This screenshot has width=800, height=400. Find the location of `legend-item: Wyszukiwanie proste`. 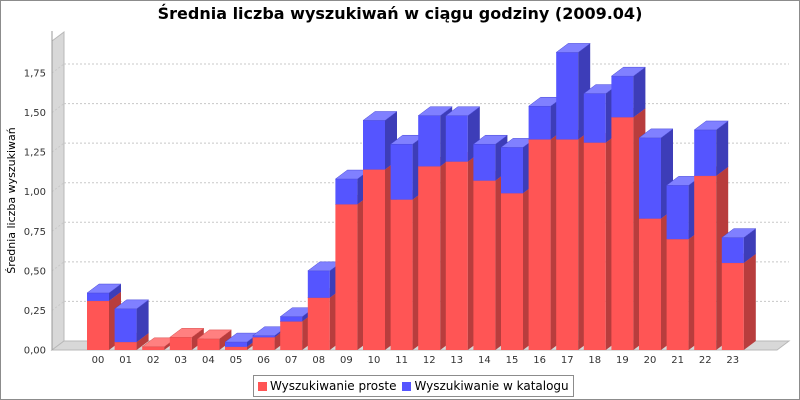

legend-item: Wyszukiwanie proste is located at coordinates (327, 386).